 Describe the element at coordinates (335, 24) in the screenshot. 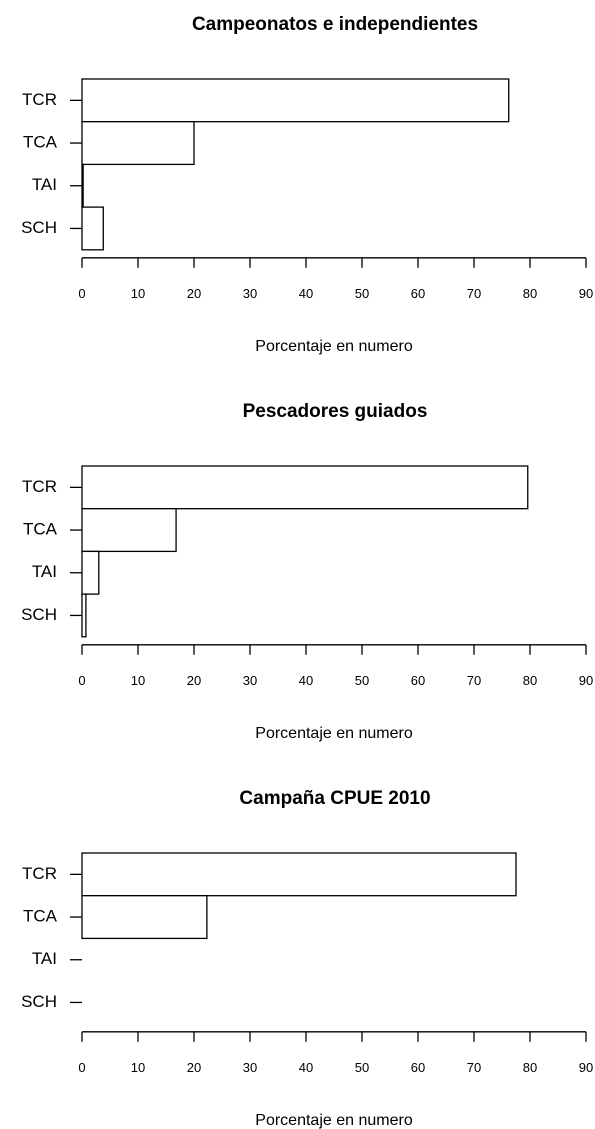

I see `chart-title: Campeonatos e independientes` at that location.